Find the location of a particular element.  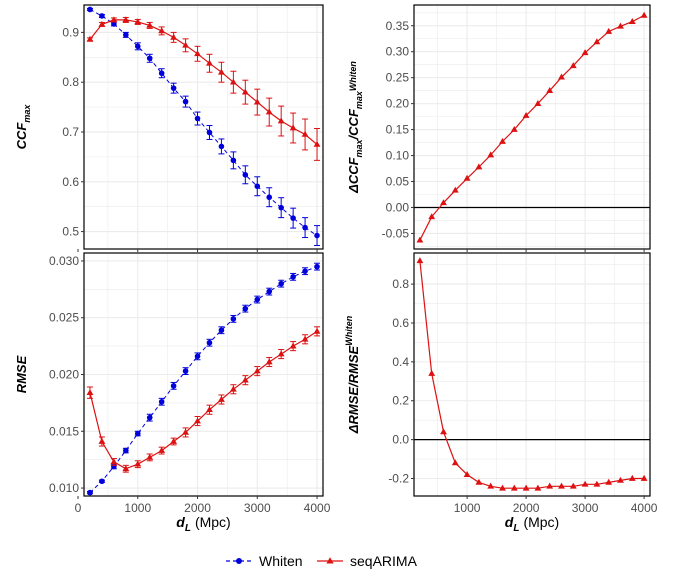

y-tick-label: -0.05 is located at coordinates (396, 233).